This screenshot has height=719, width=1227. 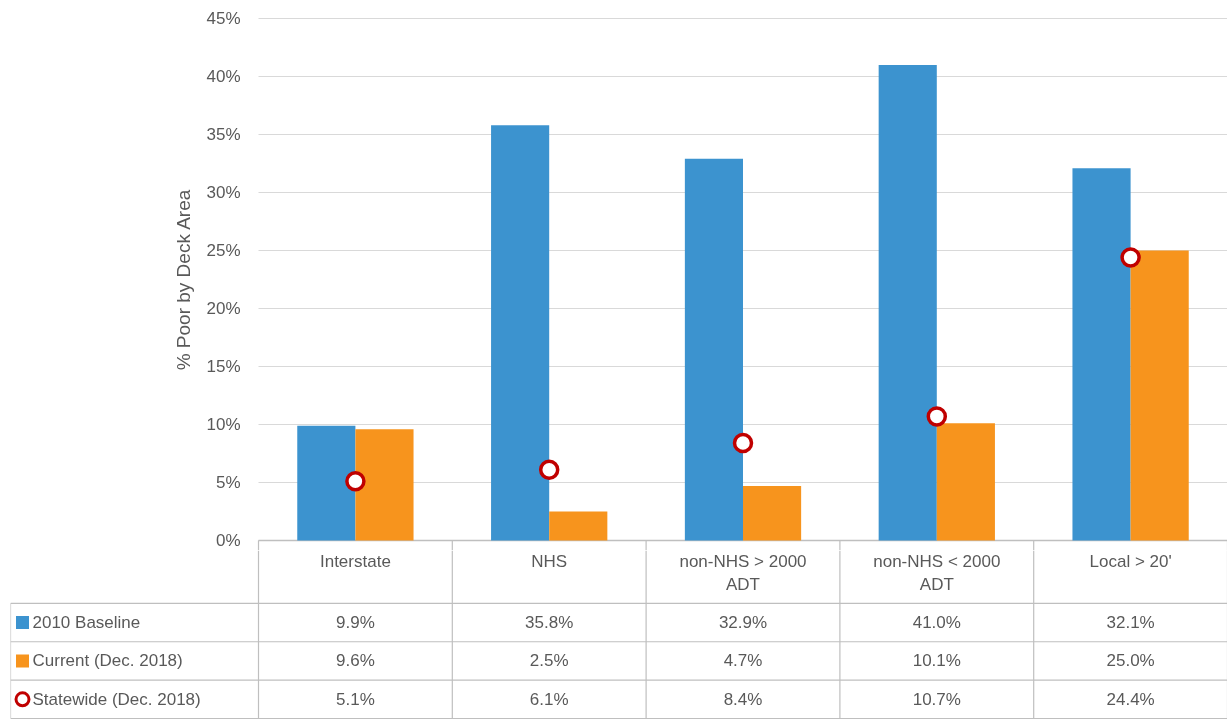 What do you see at coordinates (355, 661) in the screenshot?
I see `data-label: 9.6%` at bounding box center [355, 661].